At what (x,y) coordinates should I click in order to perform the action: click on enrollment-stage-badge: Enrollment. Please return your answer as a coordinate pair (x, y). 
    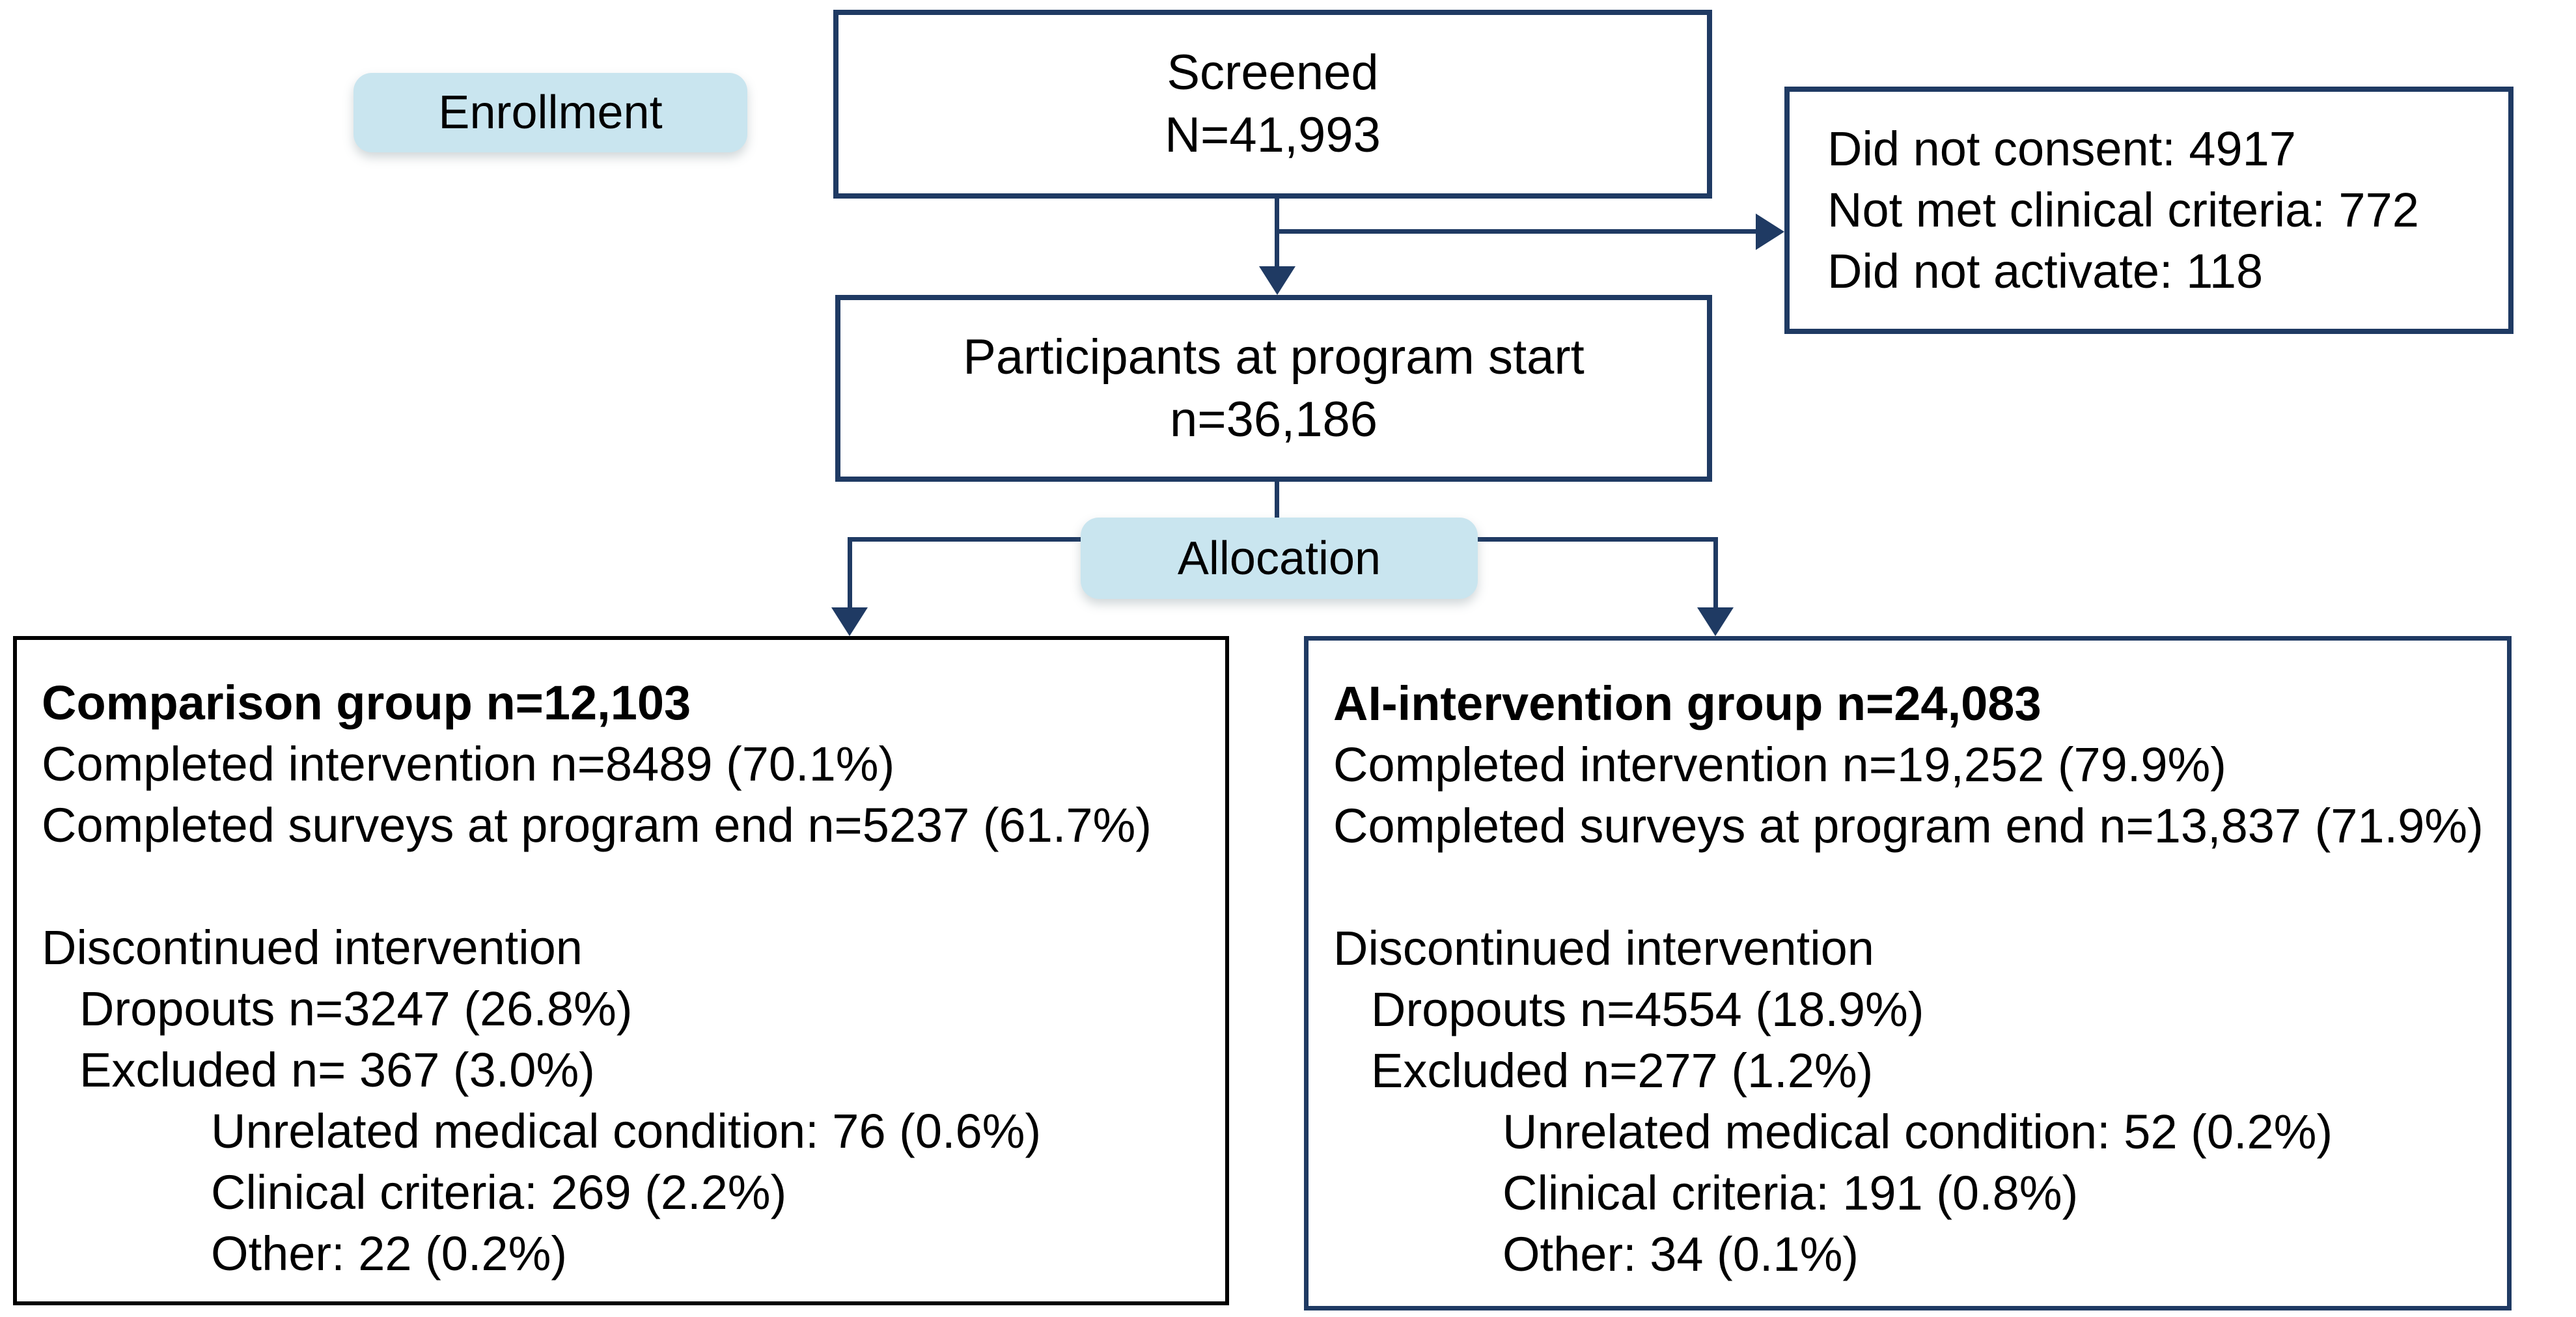
    Looking at the image, I should click on (550, 112).